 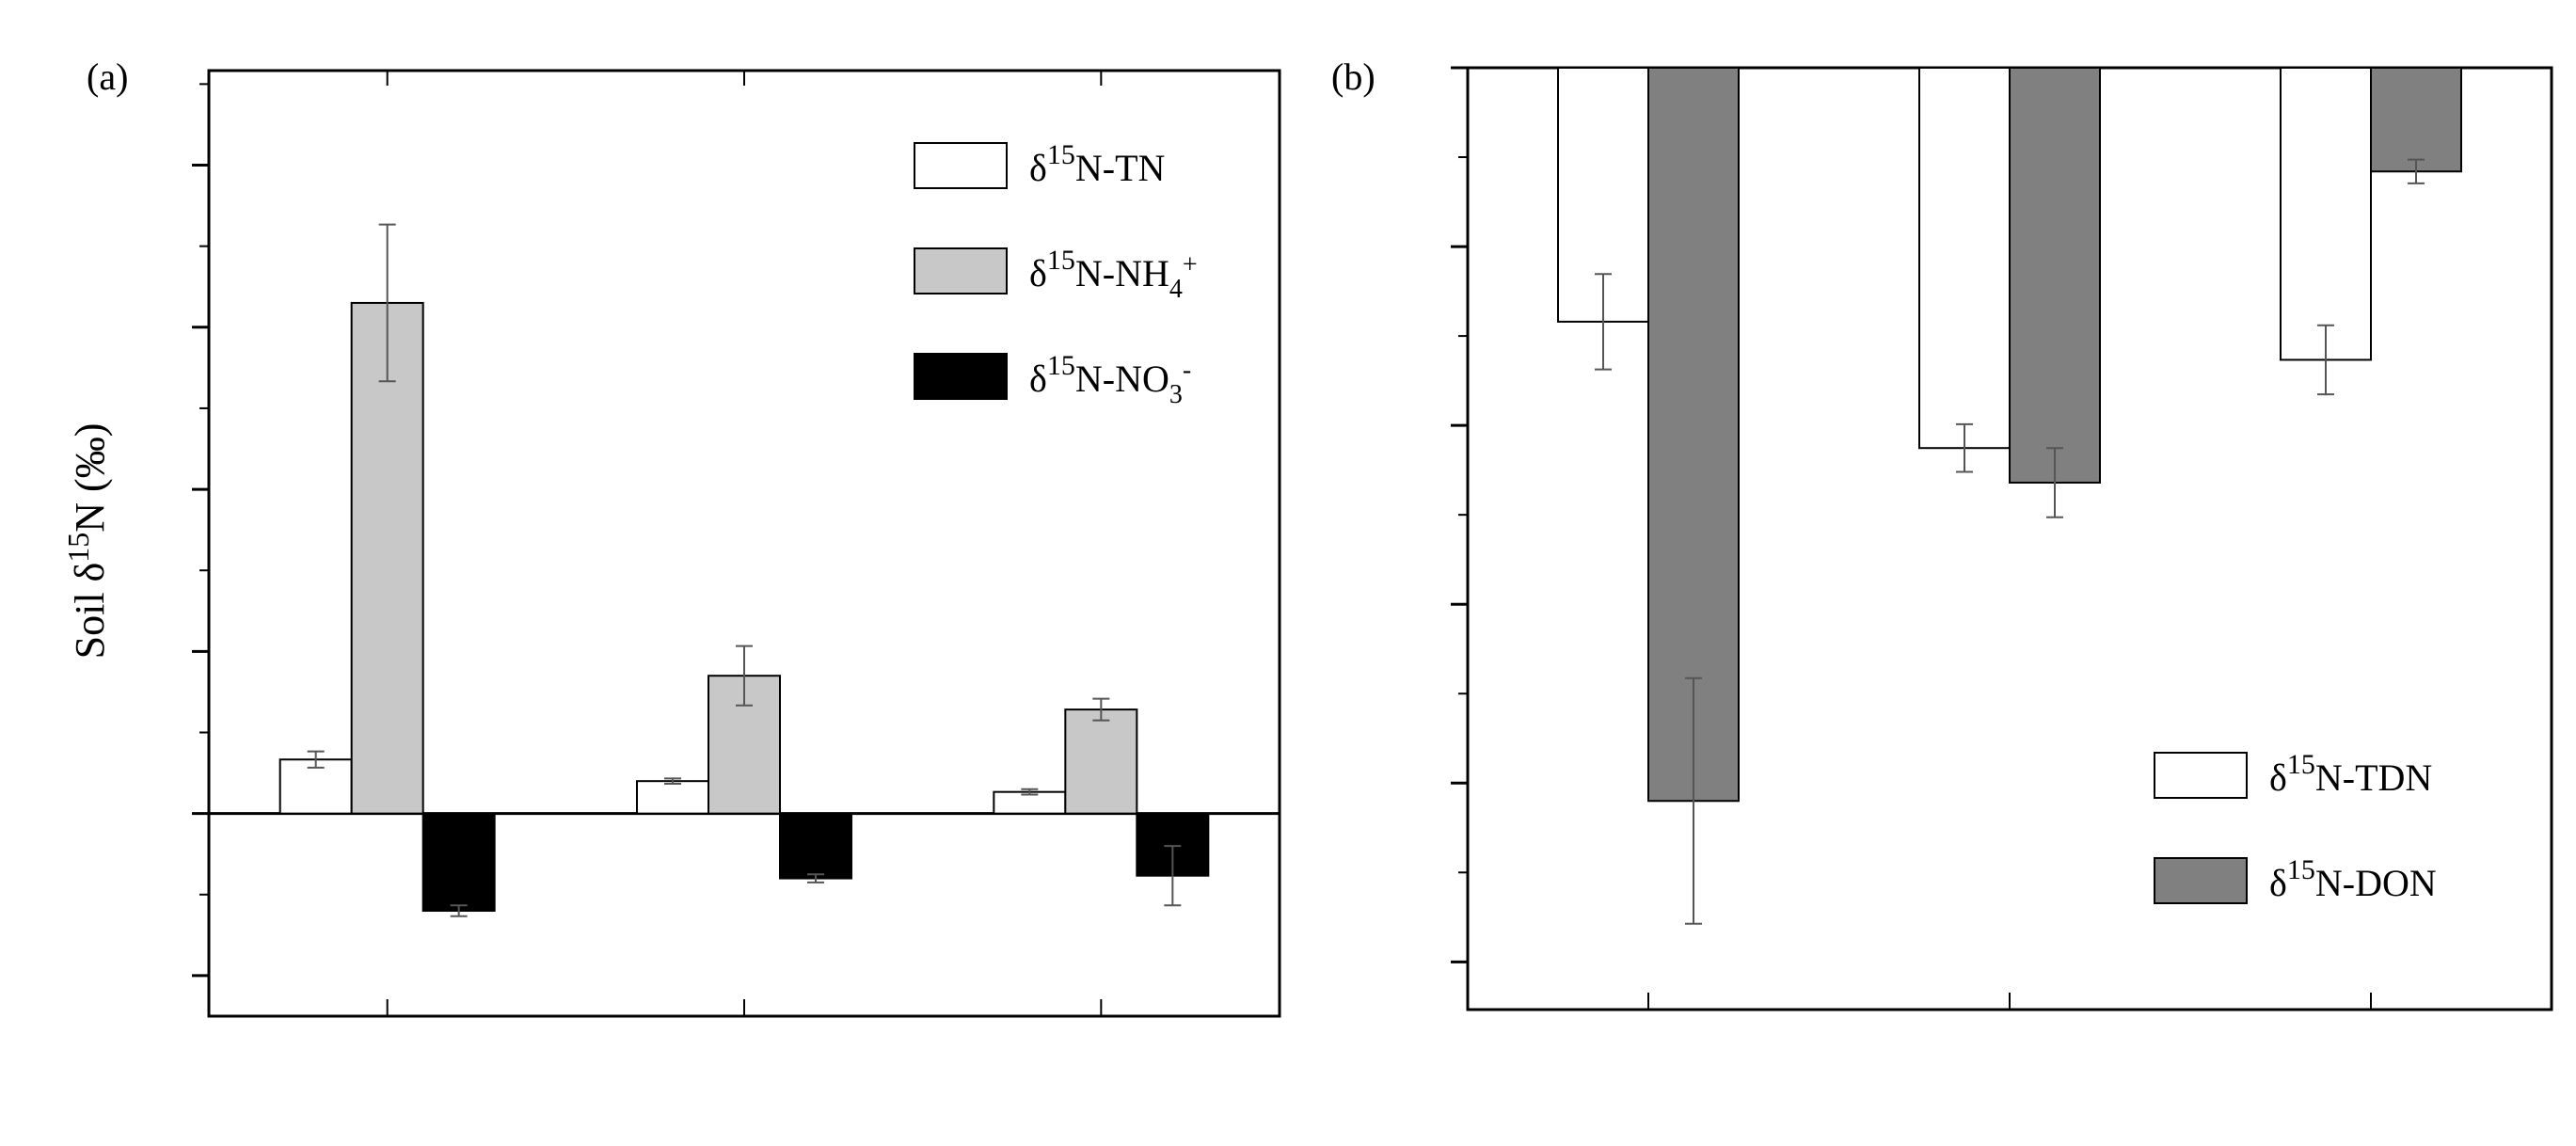 What do you see at coordinates (1122, 273) in the screenshot?
I see `legend-legend-rest: N-NH` at bounding box center [1122, 273].